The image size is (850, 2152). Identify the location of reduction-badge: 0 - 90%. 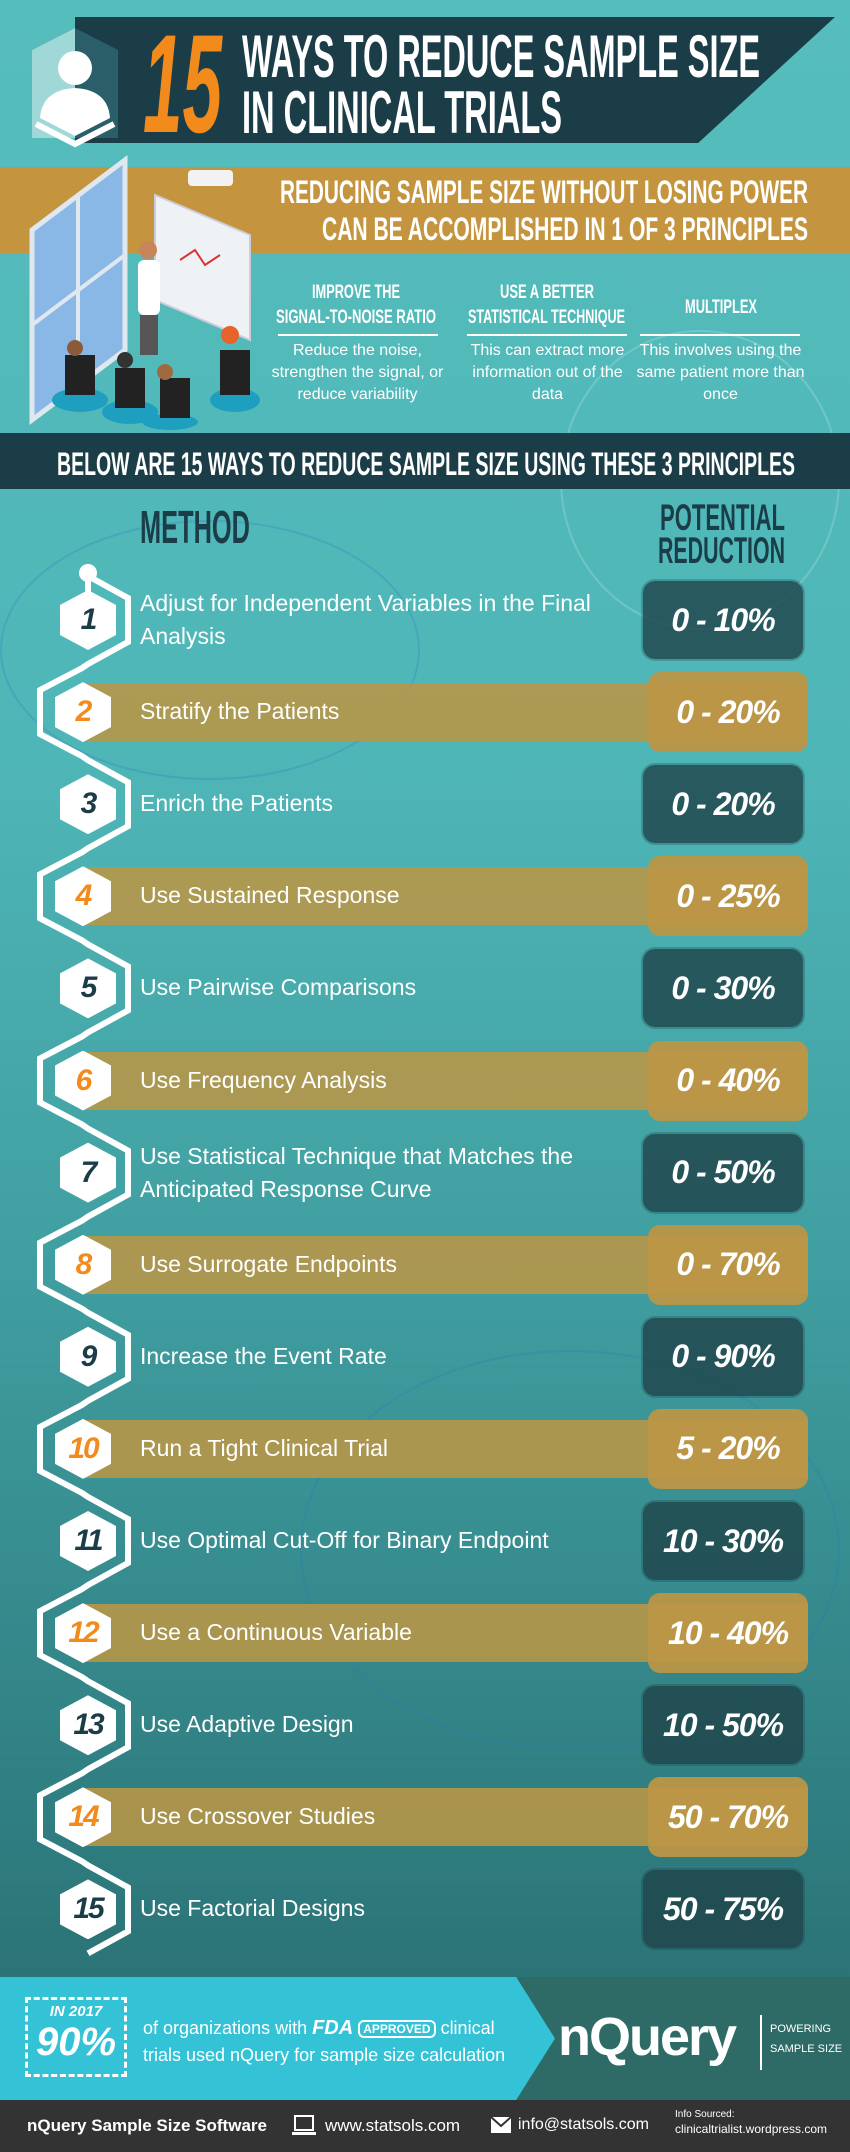
(723, 1356).